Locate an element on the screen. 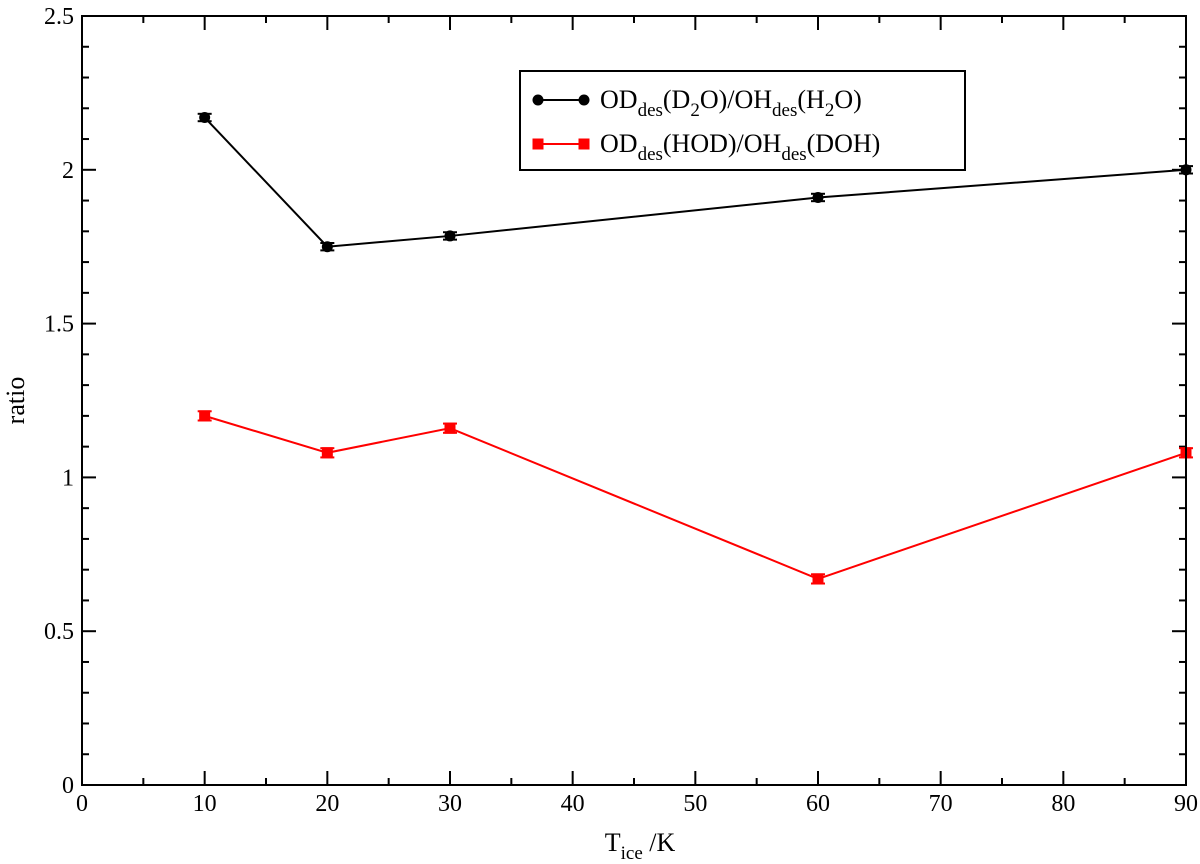 Image resolution: width=1200 pixels, height=864 pixels. y-tick-label: 1 is located at coordinates (68, 478).